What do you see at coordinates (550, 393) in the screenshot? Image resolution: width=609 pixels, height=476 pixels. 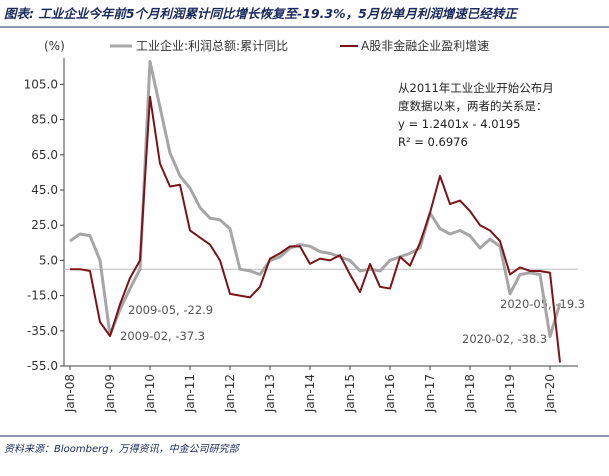 I see `x-tick-label: Jan-20` at bounding box center [550, 393].